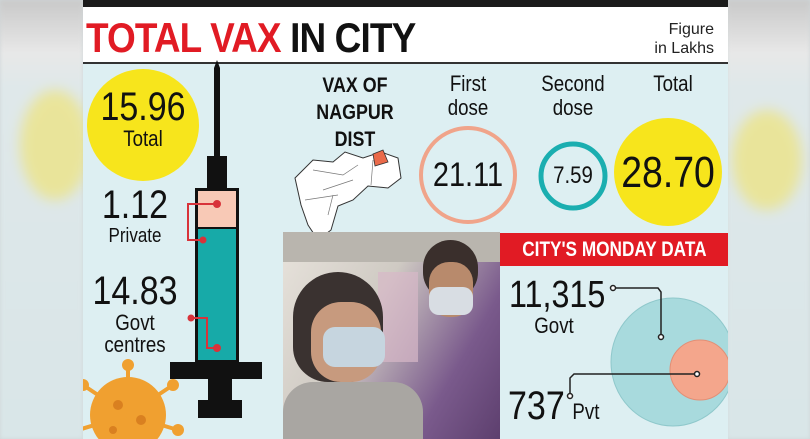 This screenshot has width=810, height=439. I want to click on units-line2: in Lakhs, so click(684, 48).